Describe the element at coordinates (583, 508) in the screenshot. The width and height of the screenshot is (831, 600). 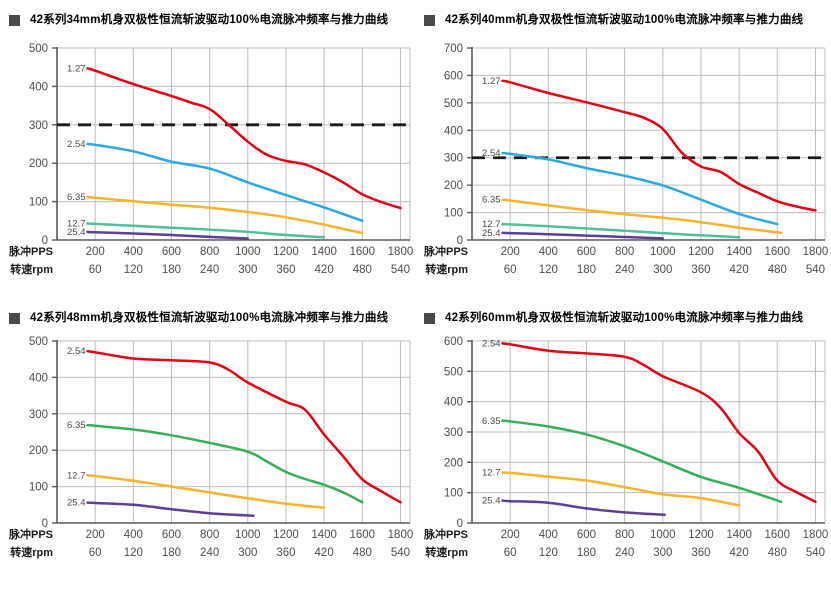
I see `curve-25.4` at that location.